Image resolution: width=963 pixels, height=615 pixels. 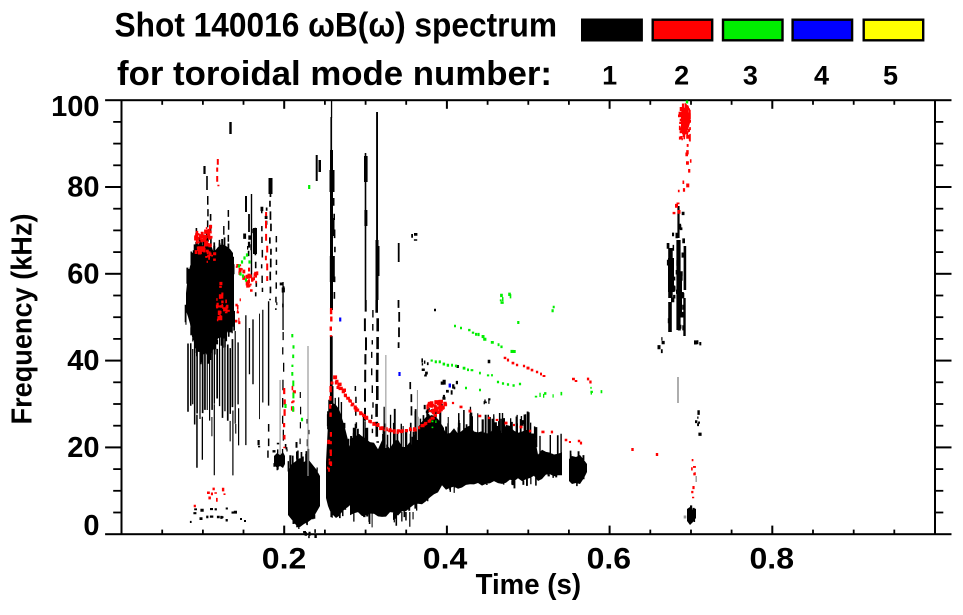 I want to click on svg-text: 20, so click(x=83, y=448).